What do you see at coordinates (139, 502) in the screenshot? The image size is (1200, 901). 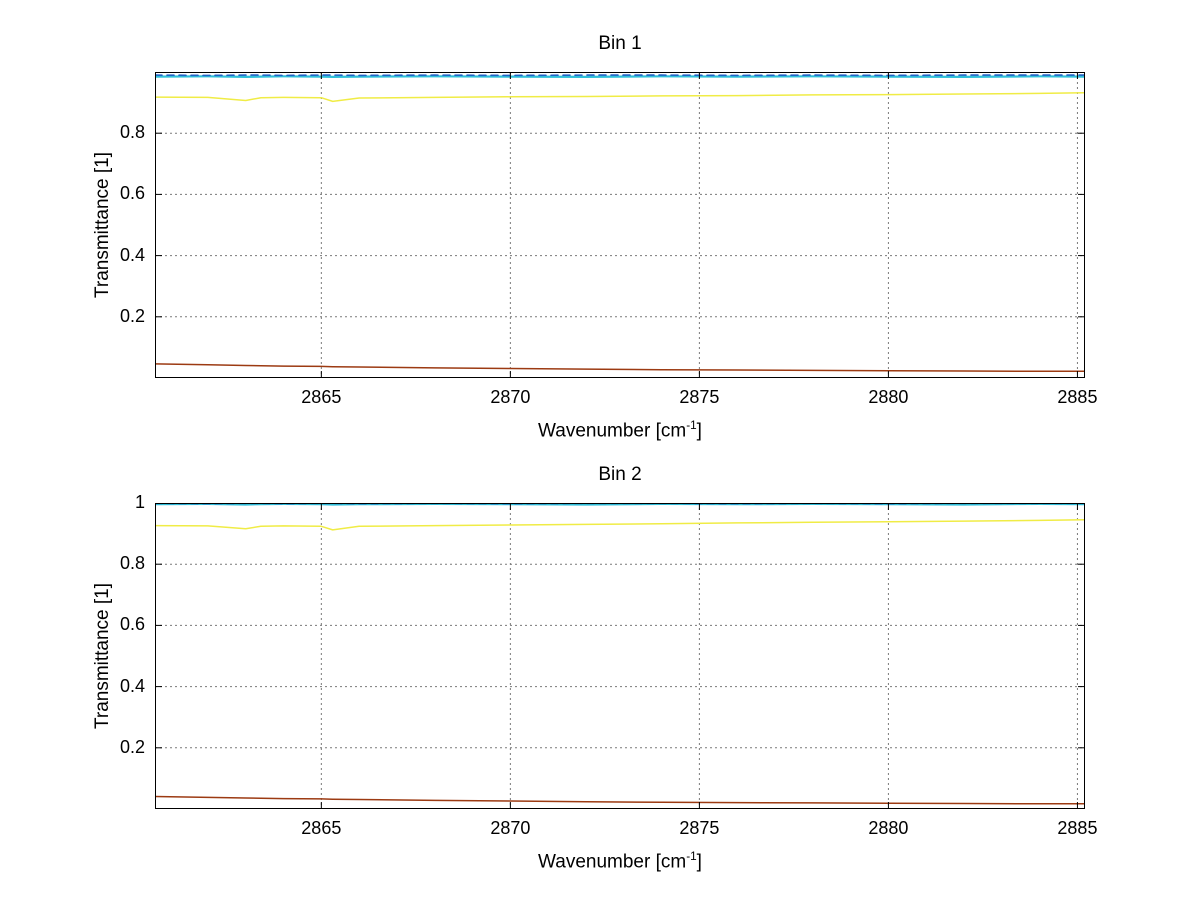 I see `y-tick-label: 1` at bounding box center [139, 502].